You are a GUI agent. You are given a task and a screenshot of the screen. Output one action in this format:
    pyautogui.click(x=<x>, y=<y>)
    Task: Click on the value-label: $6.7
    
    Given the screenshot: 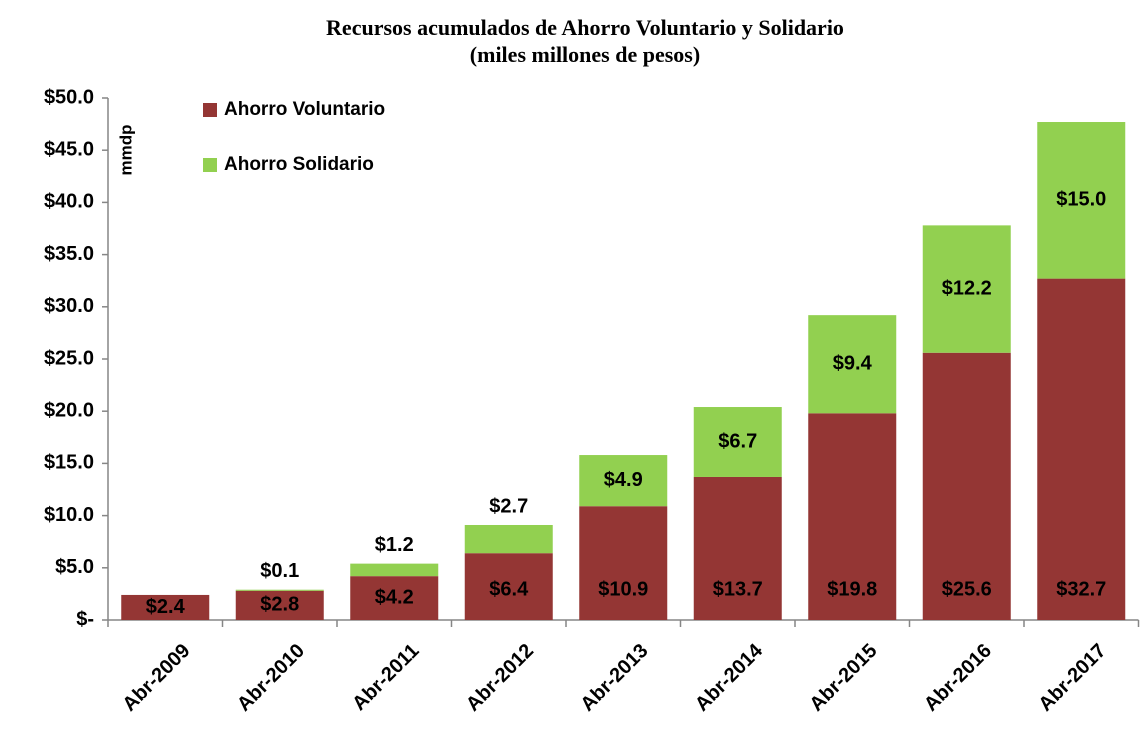 What is the action you would take?
    pyautogui.click(x=737, y=441)
    